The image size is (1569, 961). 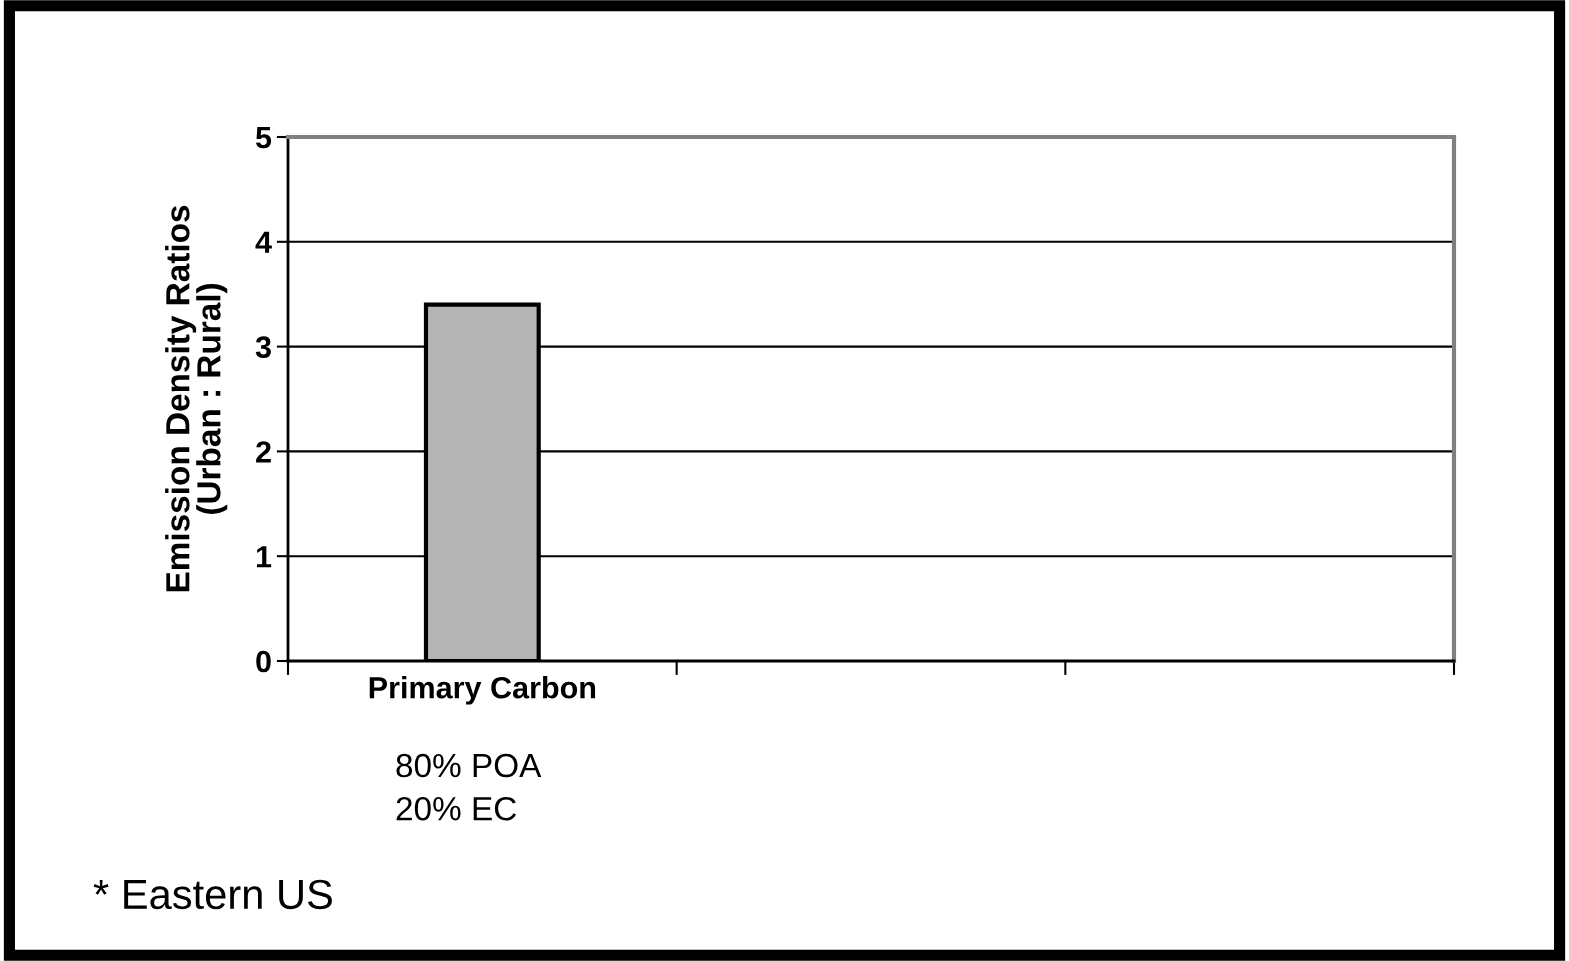 I want to click on y-tick-label: 0, so click(x=263, y=661).